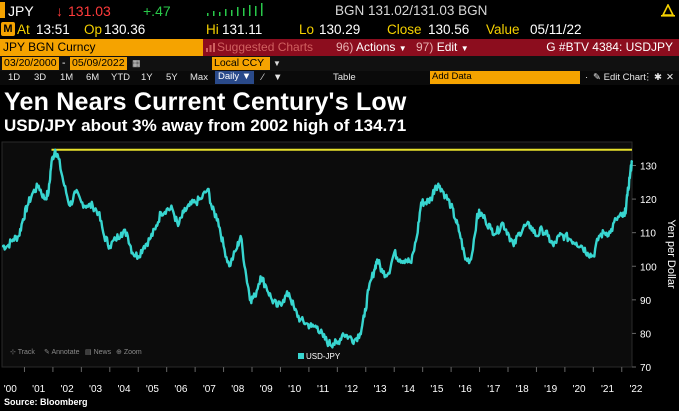 The image size is (679, 411). What do you see at coordinates (579, 389) in the screenshot?
I see `x-tick-label: '20` at bounding box center [579, 389].